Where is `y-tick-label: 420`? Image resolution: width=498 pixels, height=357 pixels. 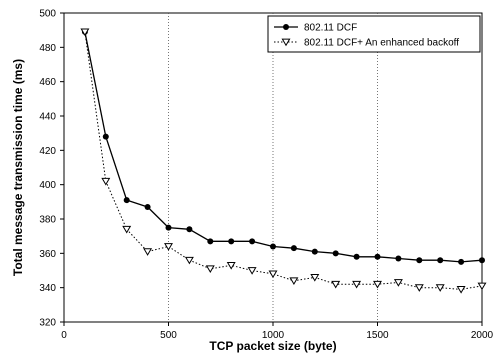 y-tick-label: 420 is located at coordinates (47, 151).